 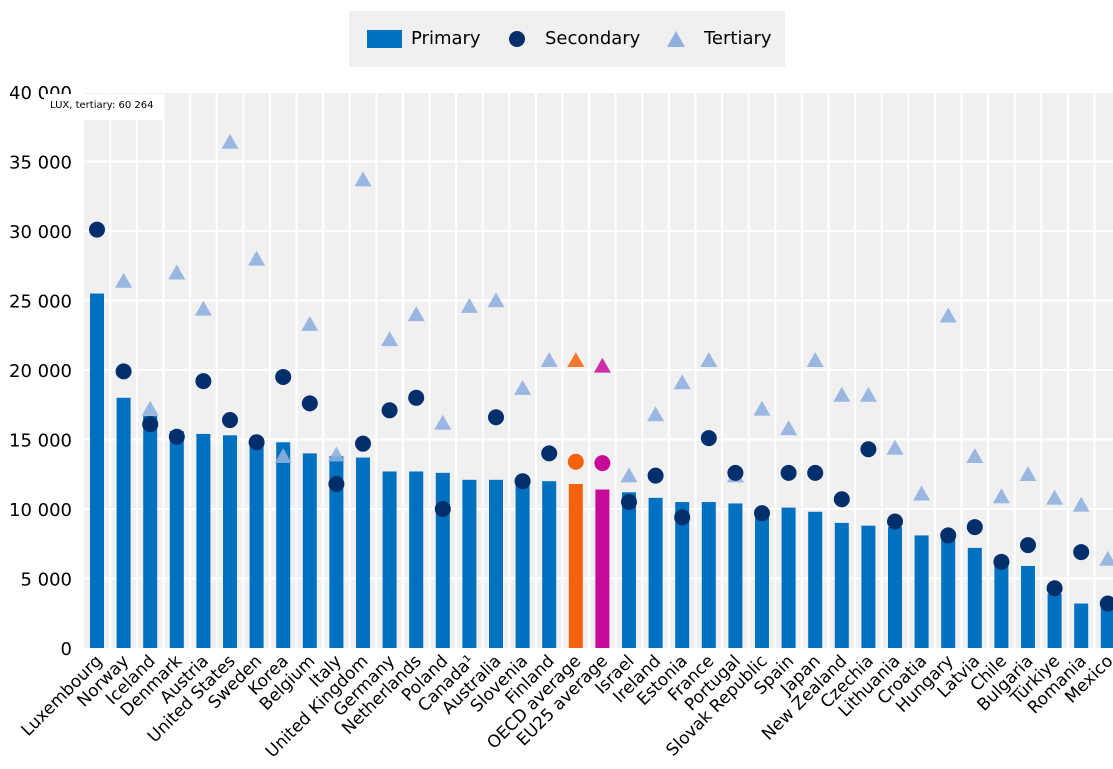 What do you see at coordinates (709, 360) in the screenshot?
I see `point-tertiary-france` at bounding box center [709, 360].